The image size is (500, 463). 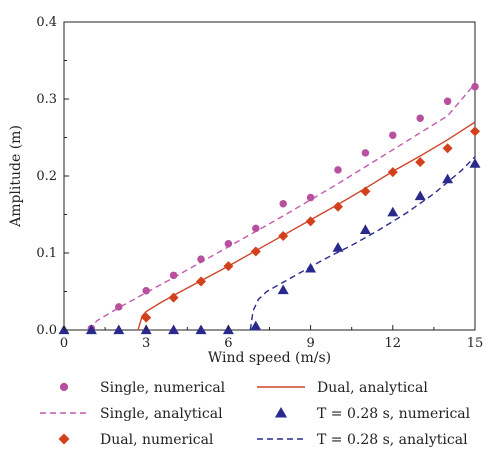 I want to click on legend-label: T = 0.28 s, numerical, so click(x=394, y=414).